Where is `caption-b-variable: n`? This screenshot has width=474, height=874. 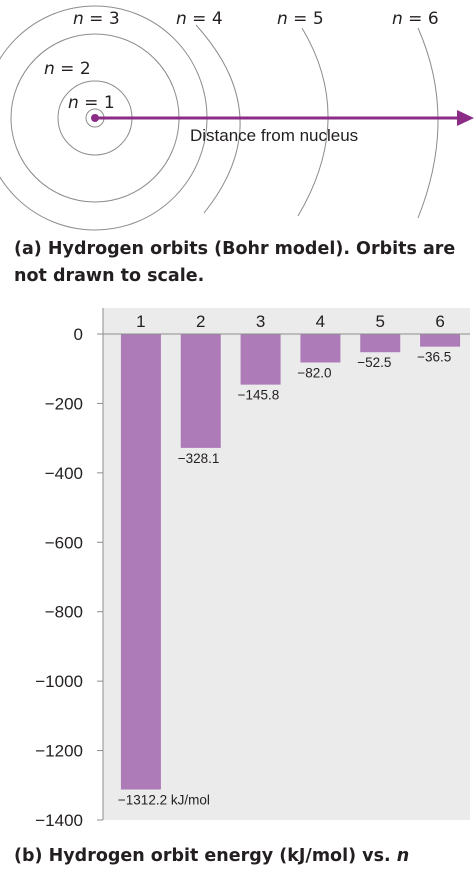
caption-b-variable: n is located at coordinates (403, 856).